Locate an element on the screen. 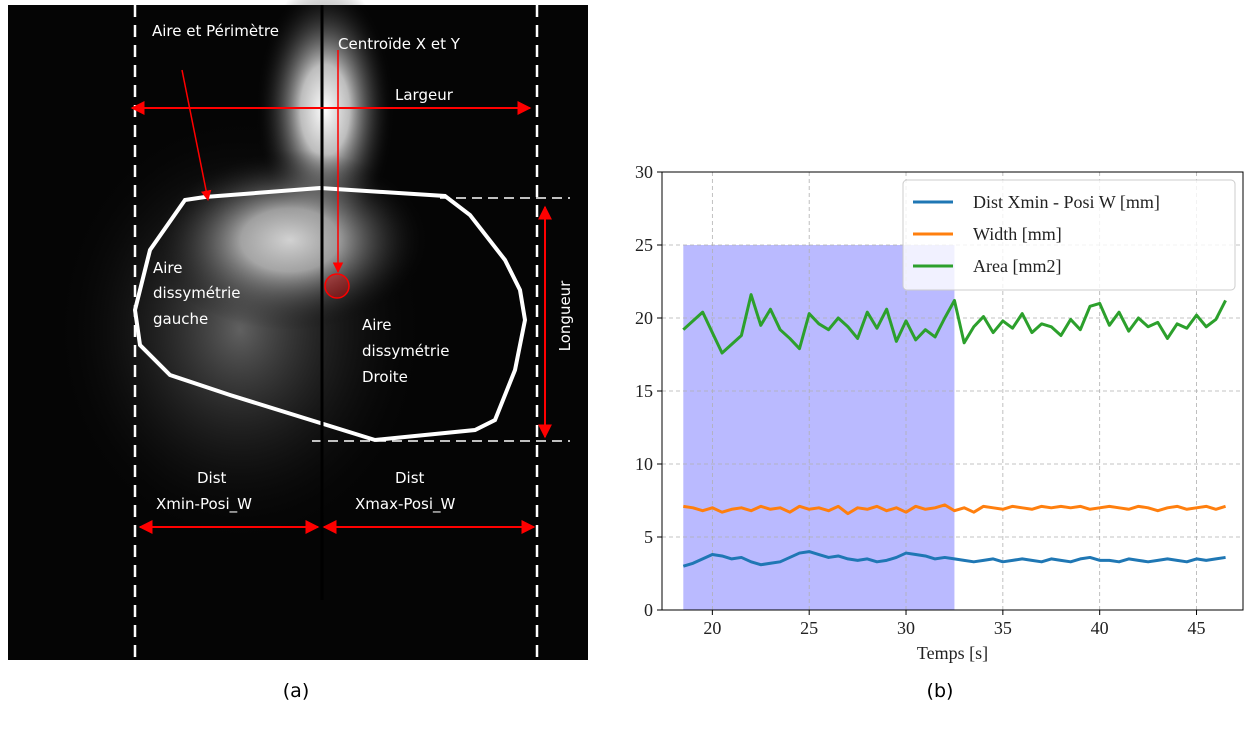  label: gauche is located at coordinates (180, 319).